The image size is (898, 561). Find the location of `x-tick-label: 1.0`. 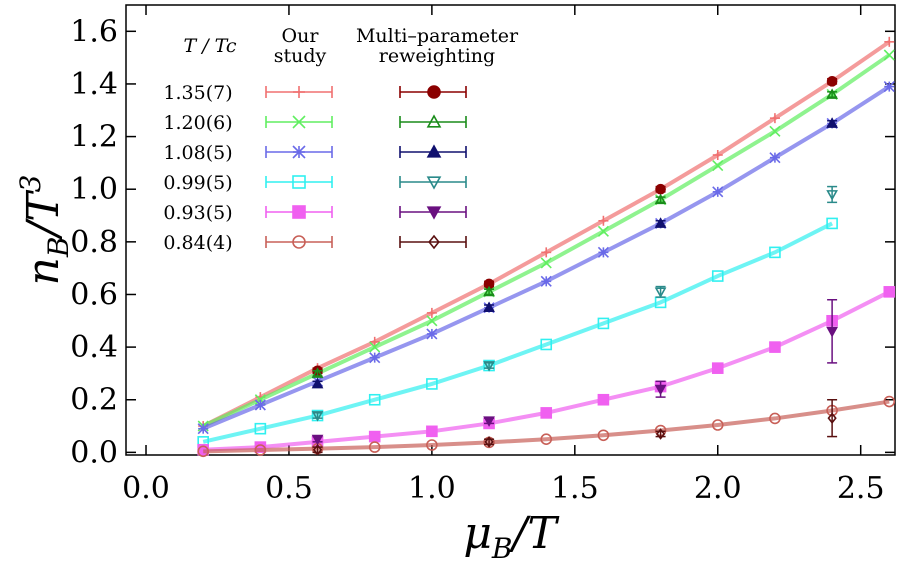

x-tick-label: 1.0 is located at coordinates (432, 488).